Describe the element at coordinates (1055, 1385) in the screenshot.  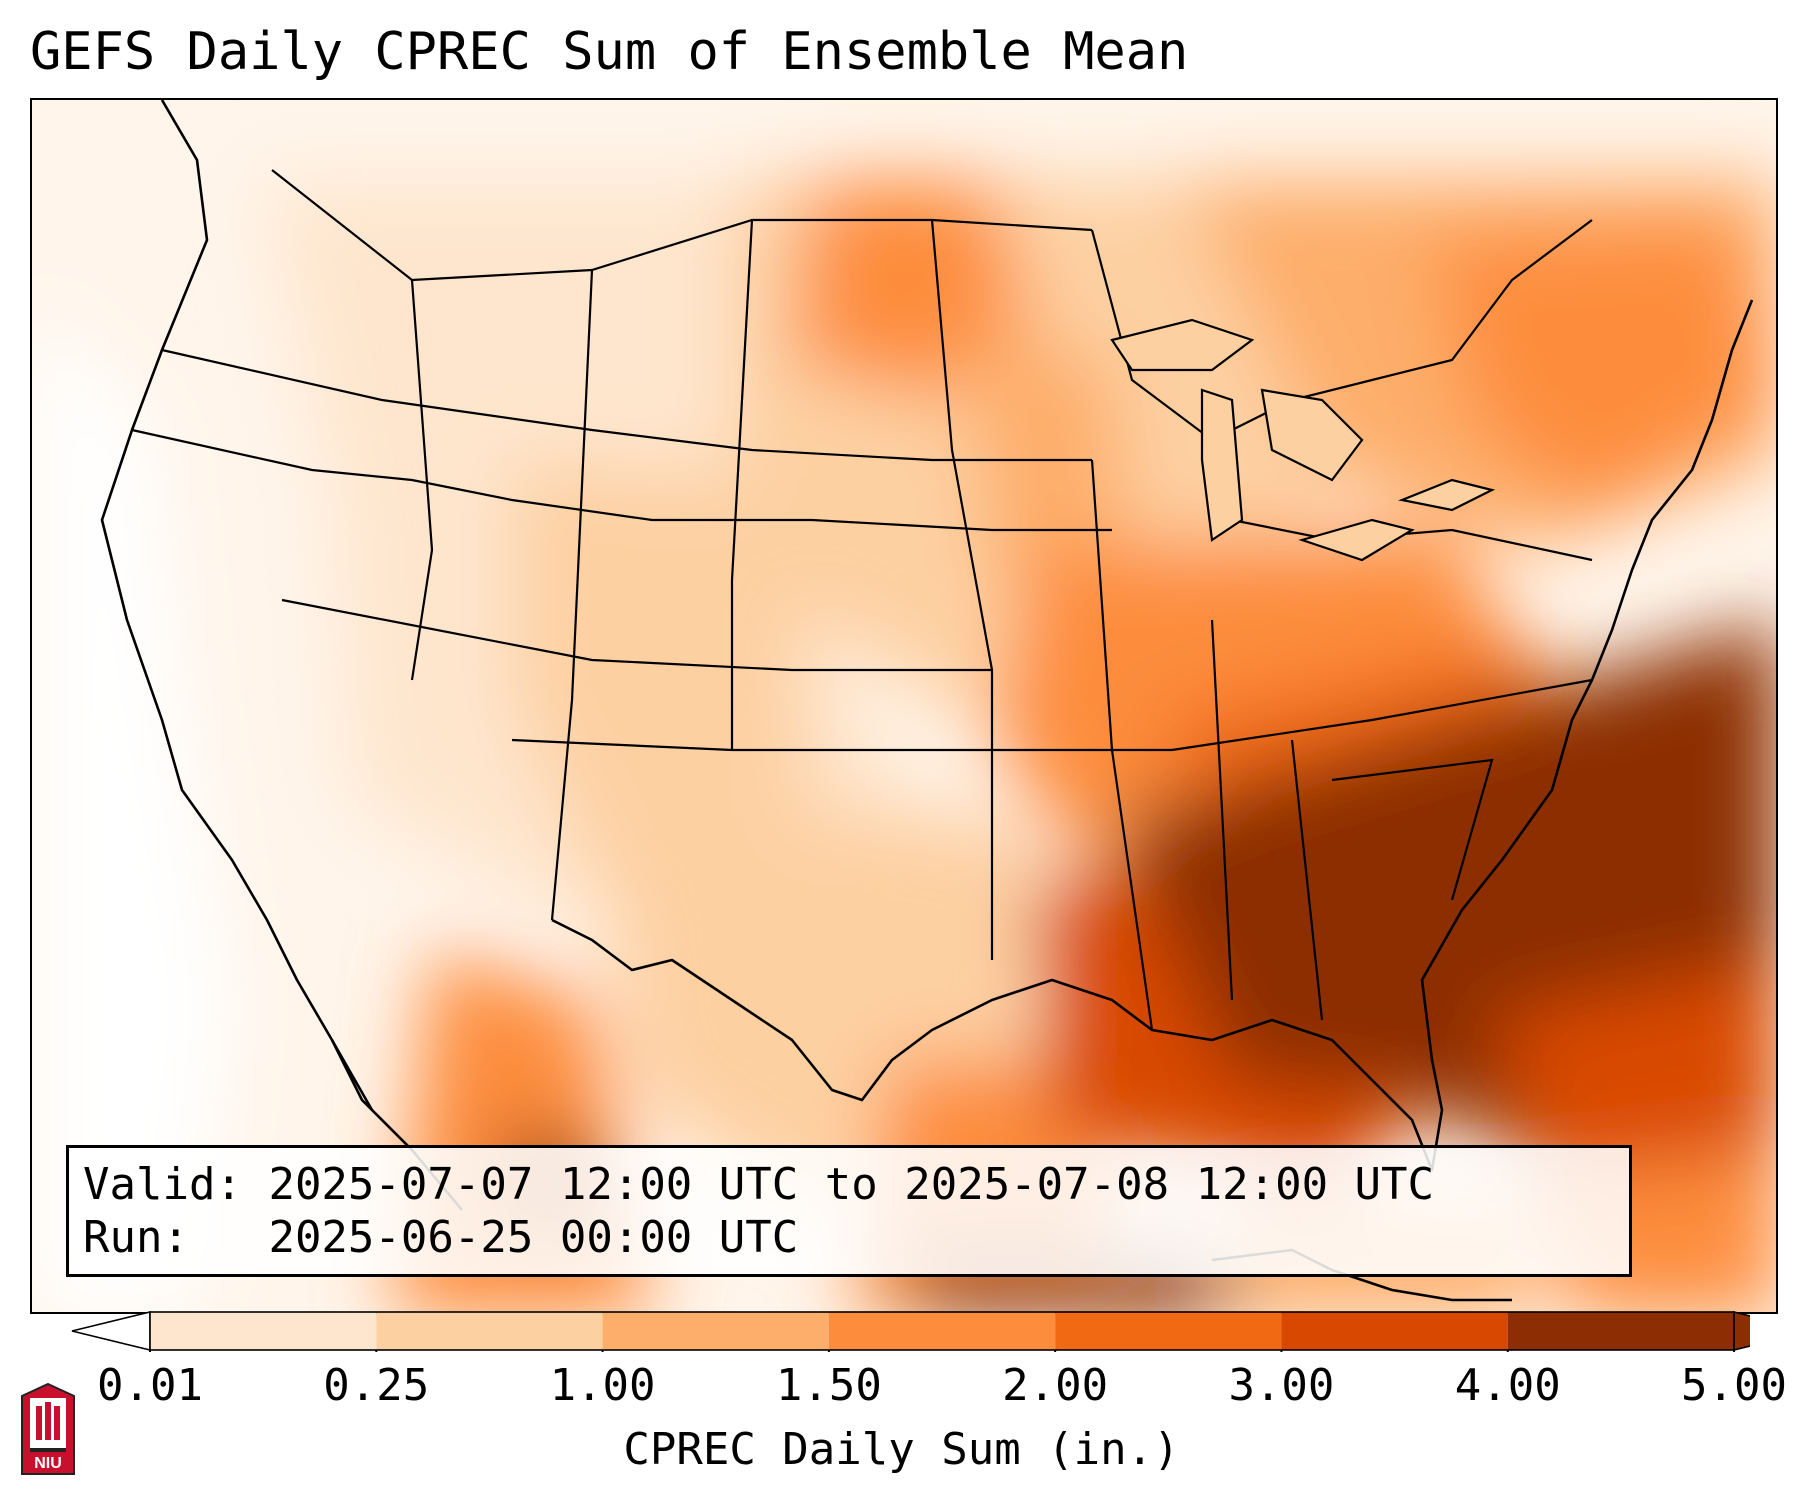
I see `colorbar-tick-label: 2.00` at that location.